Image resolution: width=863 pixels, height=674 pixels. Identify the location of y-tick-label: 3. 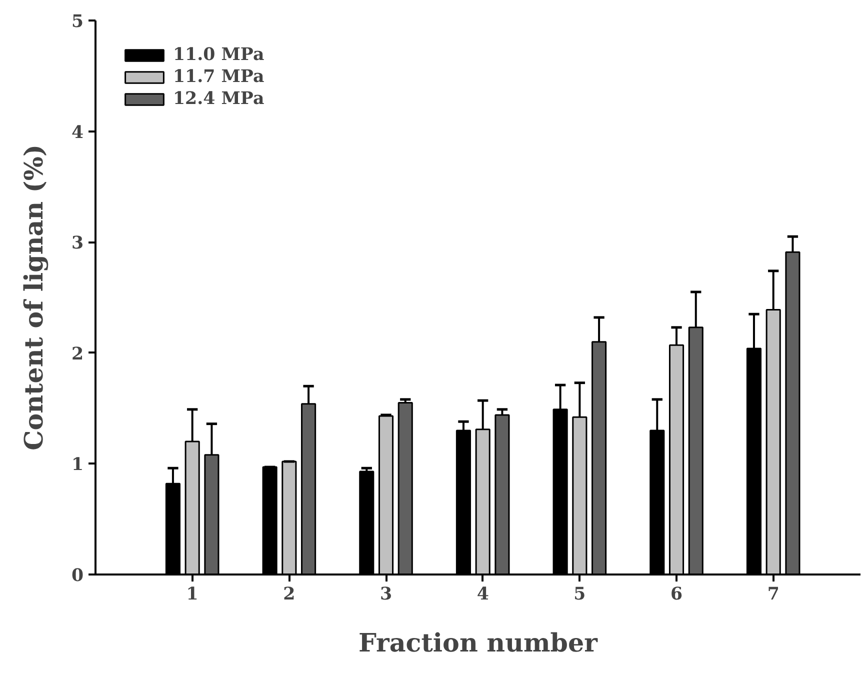
(77, 244).